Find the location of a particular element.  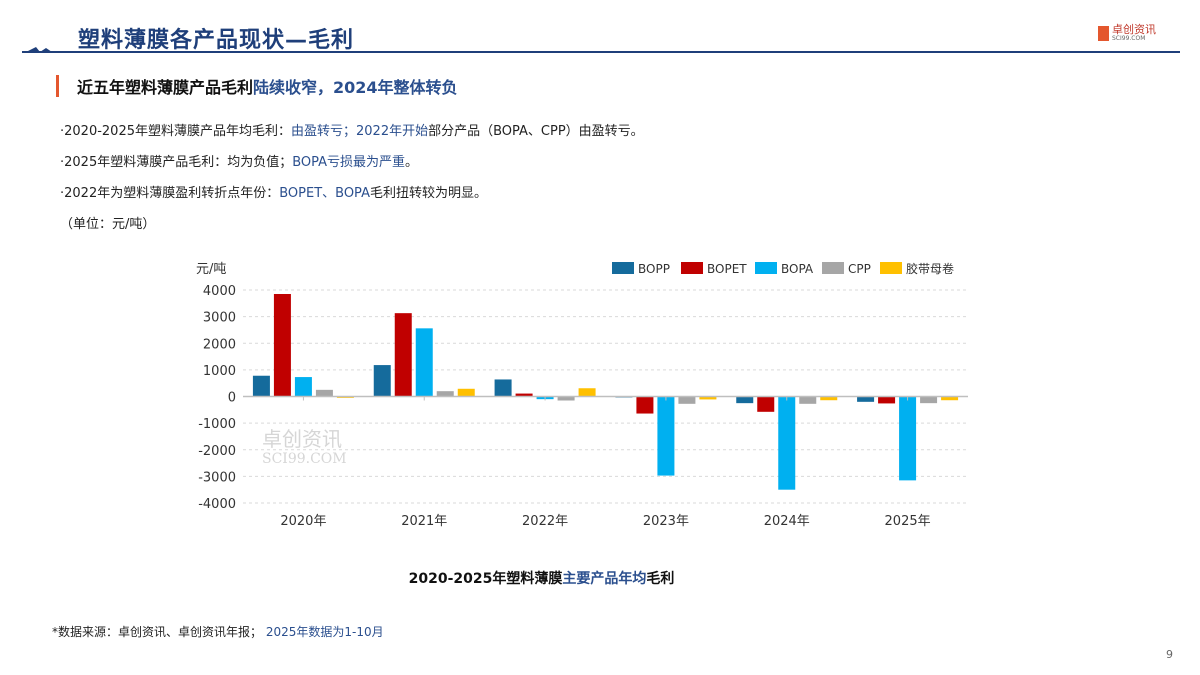

subheading: 近五年塑料薄膜产品毛利陆续收窄，2024年整体转负 is located at coordinates (257, 86).